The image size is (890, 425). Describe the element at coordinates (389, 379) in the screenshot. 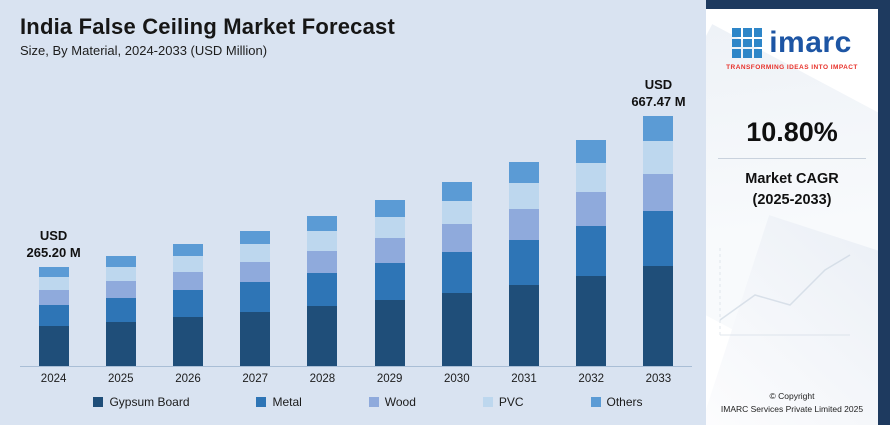

I see `x-label-2029: 2029` at that location.